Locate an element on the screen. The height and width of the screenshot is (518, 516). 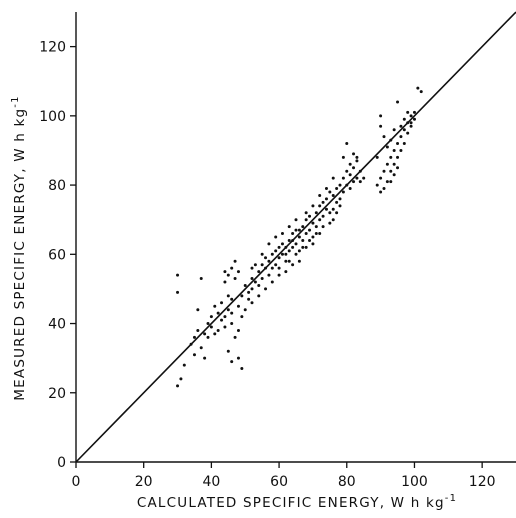
y-axis-ticks: 0 20 40 60 80 100 120 is located at coordinates (57, 255).